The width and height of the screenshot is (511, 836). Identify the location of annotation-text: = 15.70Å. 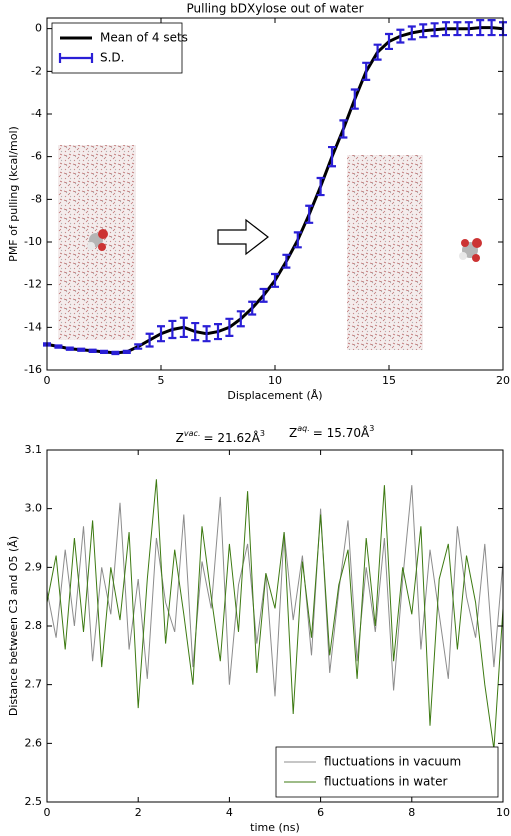
(341, 432).